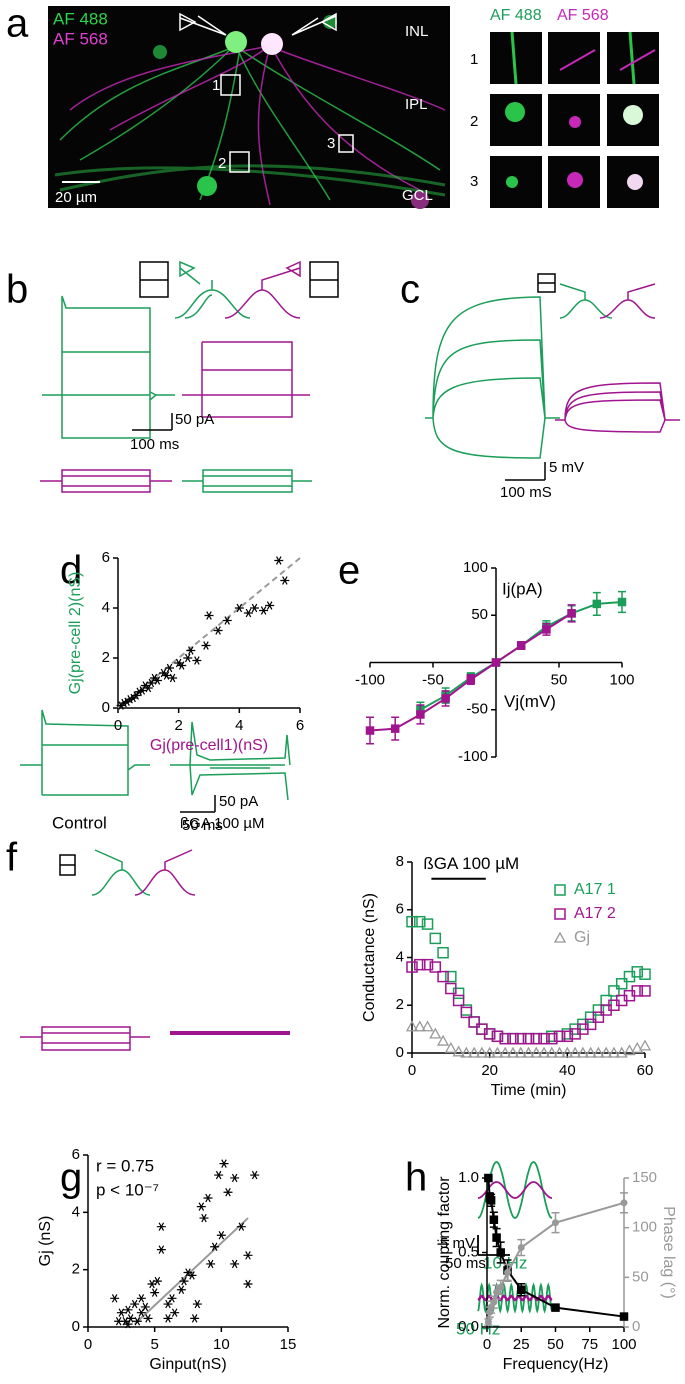  Describe the element at coordinates (17, 24) in the screenshot. I see `panel-label: a` at that location.